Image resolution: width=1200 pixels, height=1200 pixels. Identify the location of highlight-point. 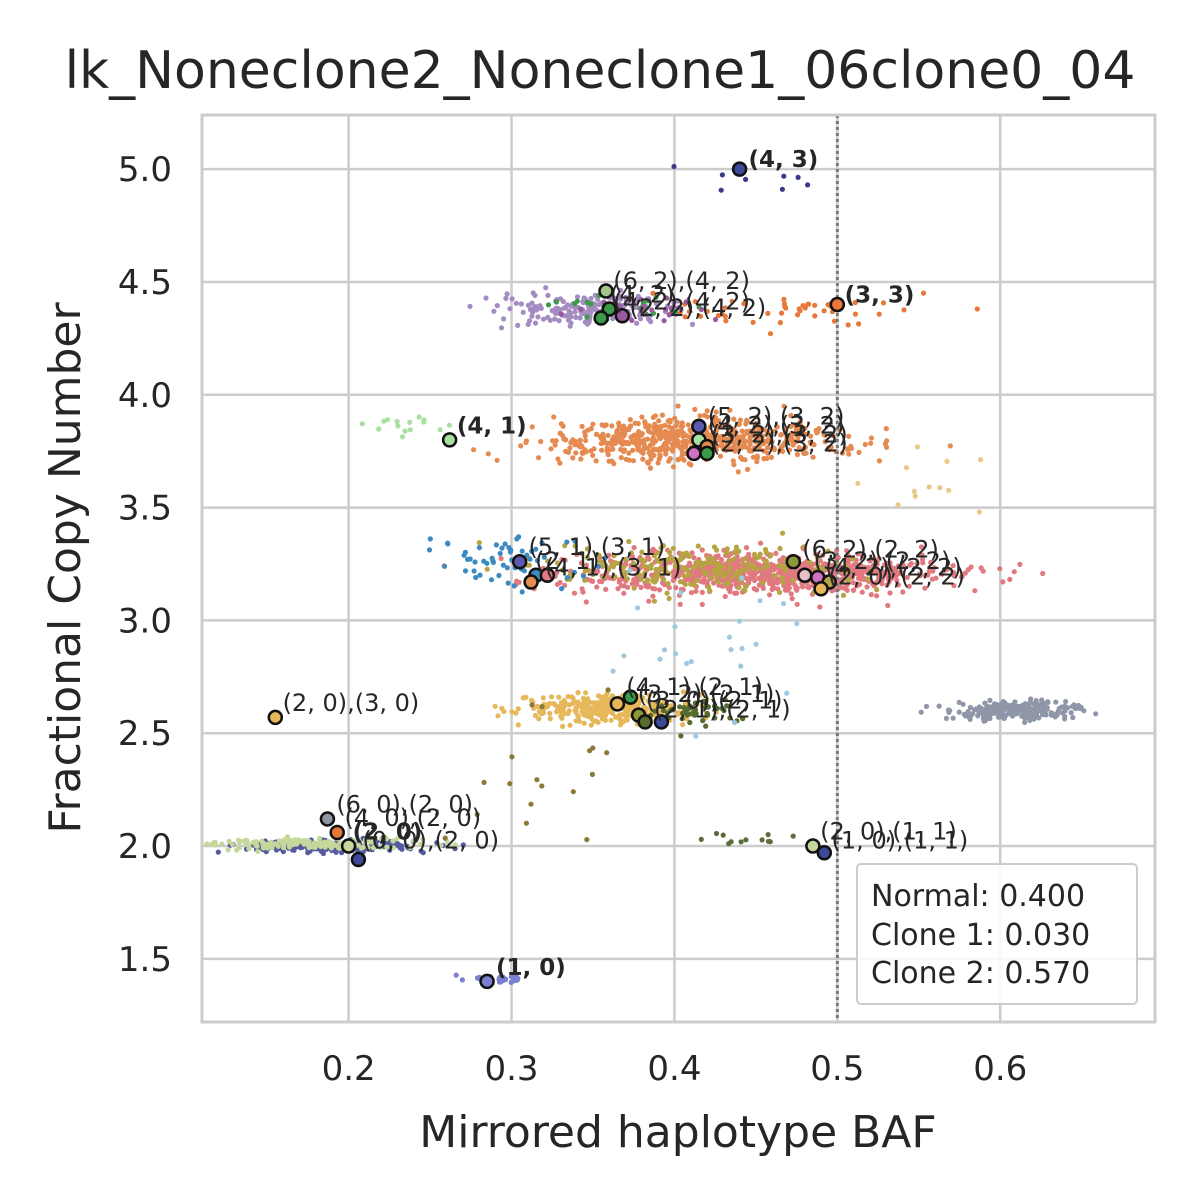
(699, 426).